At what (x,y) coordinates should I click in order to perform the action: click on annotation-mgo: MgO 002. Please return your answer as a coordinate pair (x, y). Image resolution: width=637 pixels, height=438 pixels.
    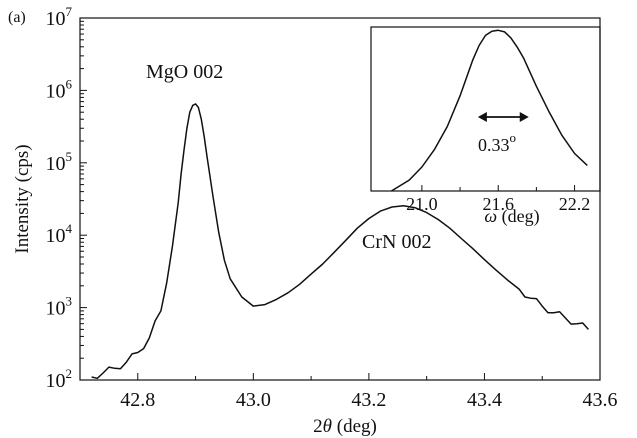
    Looking at the image, I should click on (184, 72).